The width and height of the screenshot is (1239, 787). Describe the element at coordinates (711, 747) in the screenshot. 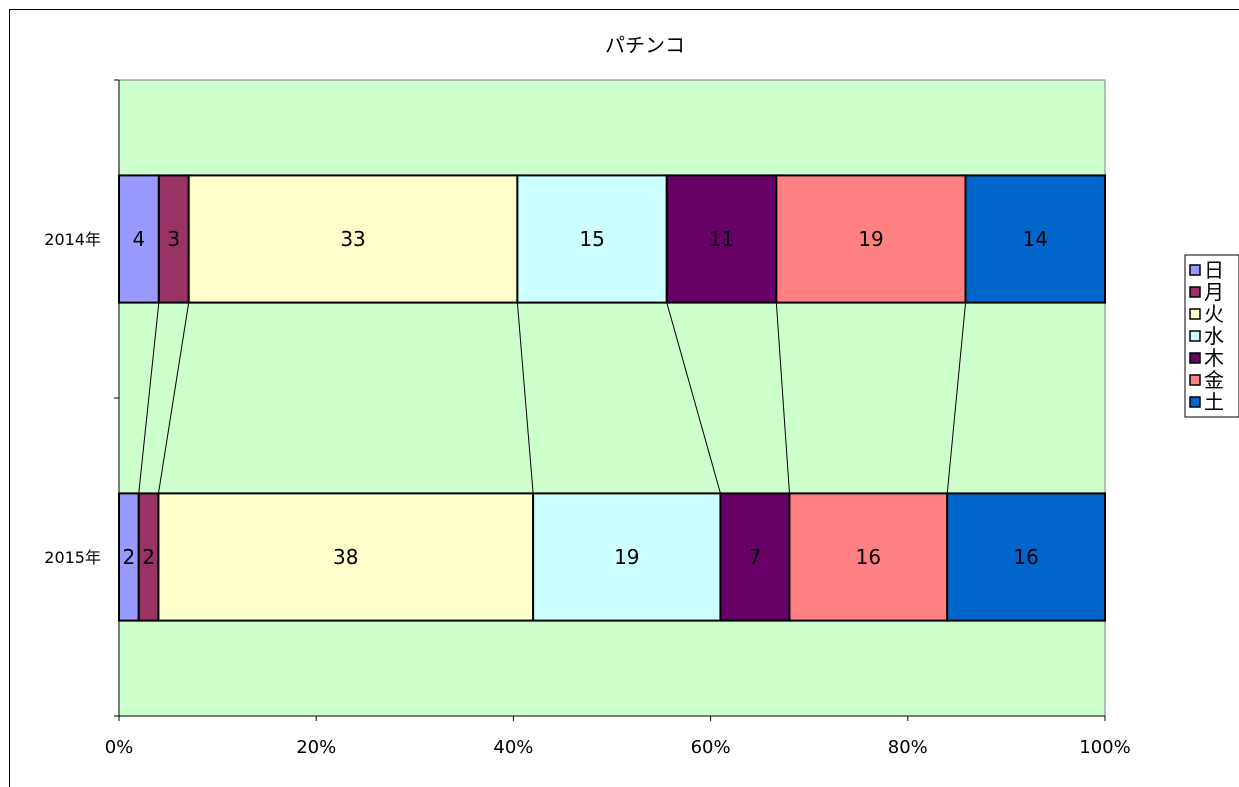

I see `x-tick-label: 60%` at that location.